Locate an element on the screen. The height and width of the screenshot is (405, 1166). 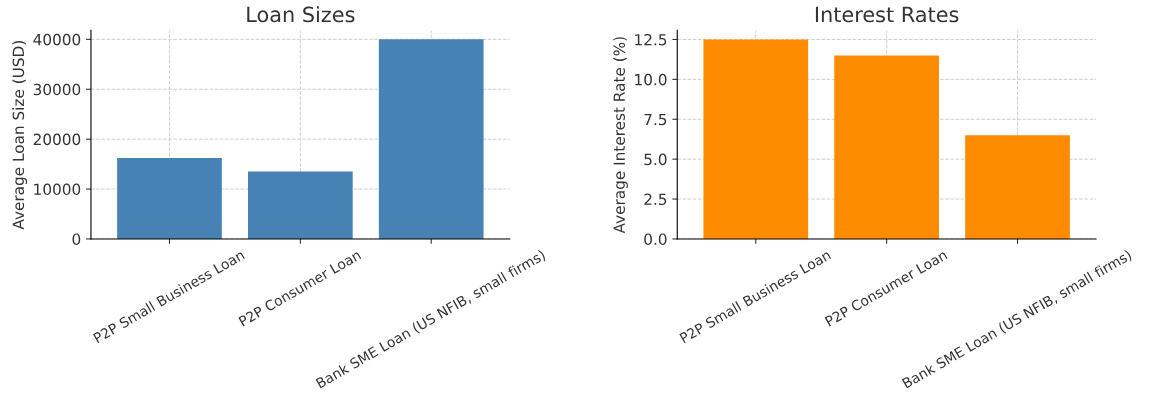
y-tick-label: 30000 is located at coordinates (57, 89).